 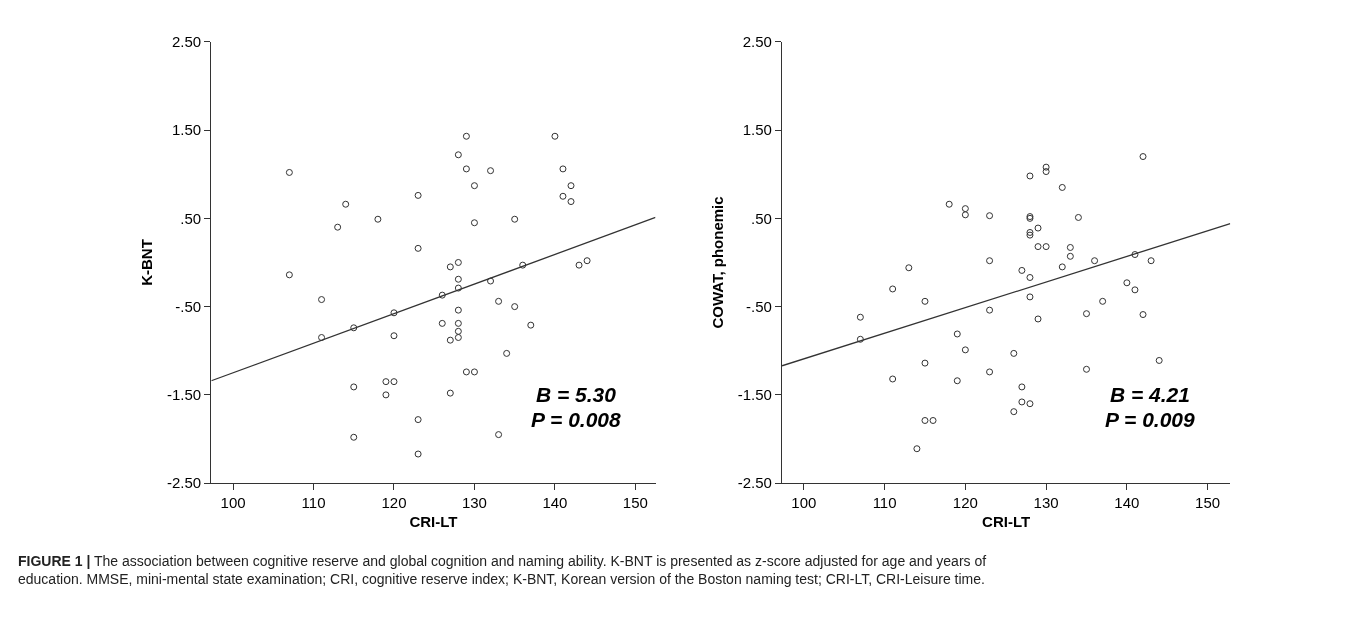 I want to click on y-axis-title: COWAT, phonemic, so click(x=717, y=262).